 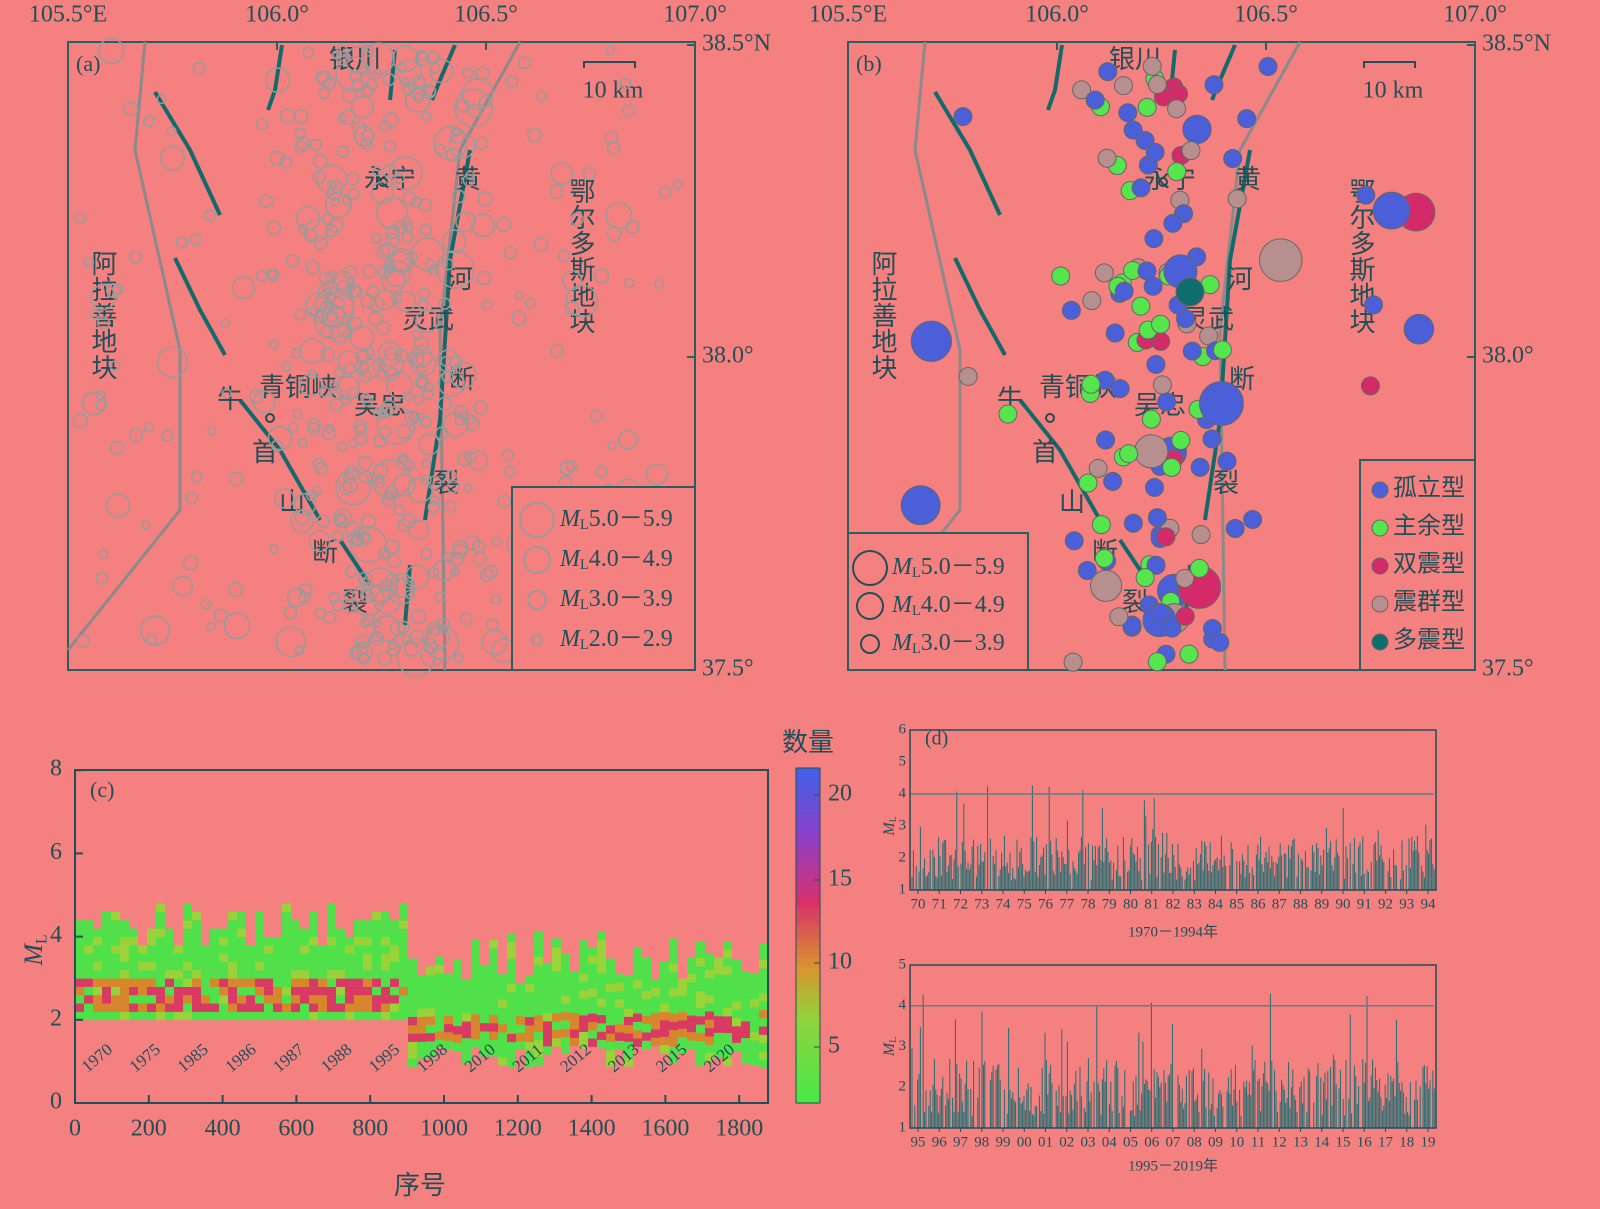 I want to click on caption: 1995－2019年, so click(x=1173, y=1165).